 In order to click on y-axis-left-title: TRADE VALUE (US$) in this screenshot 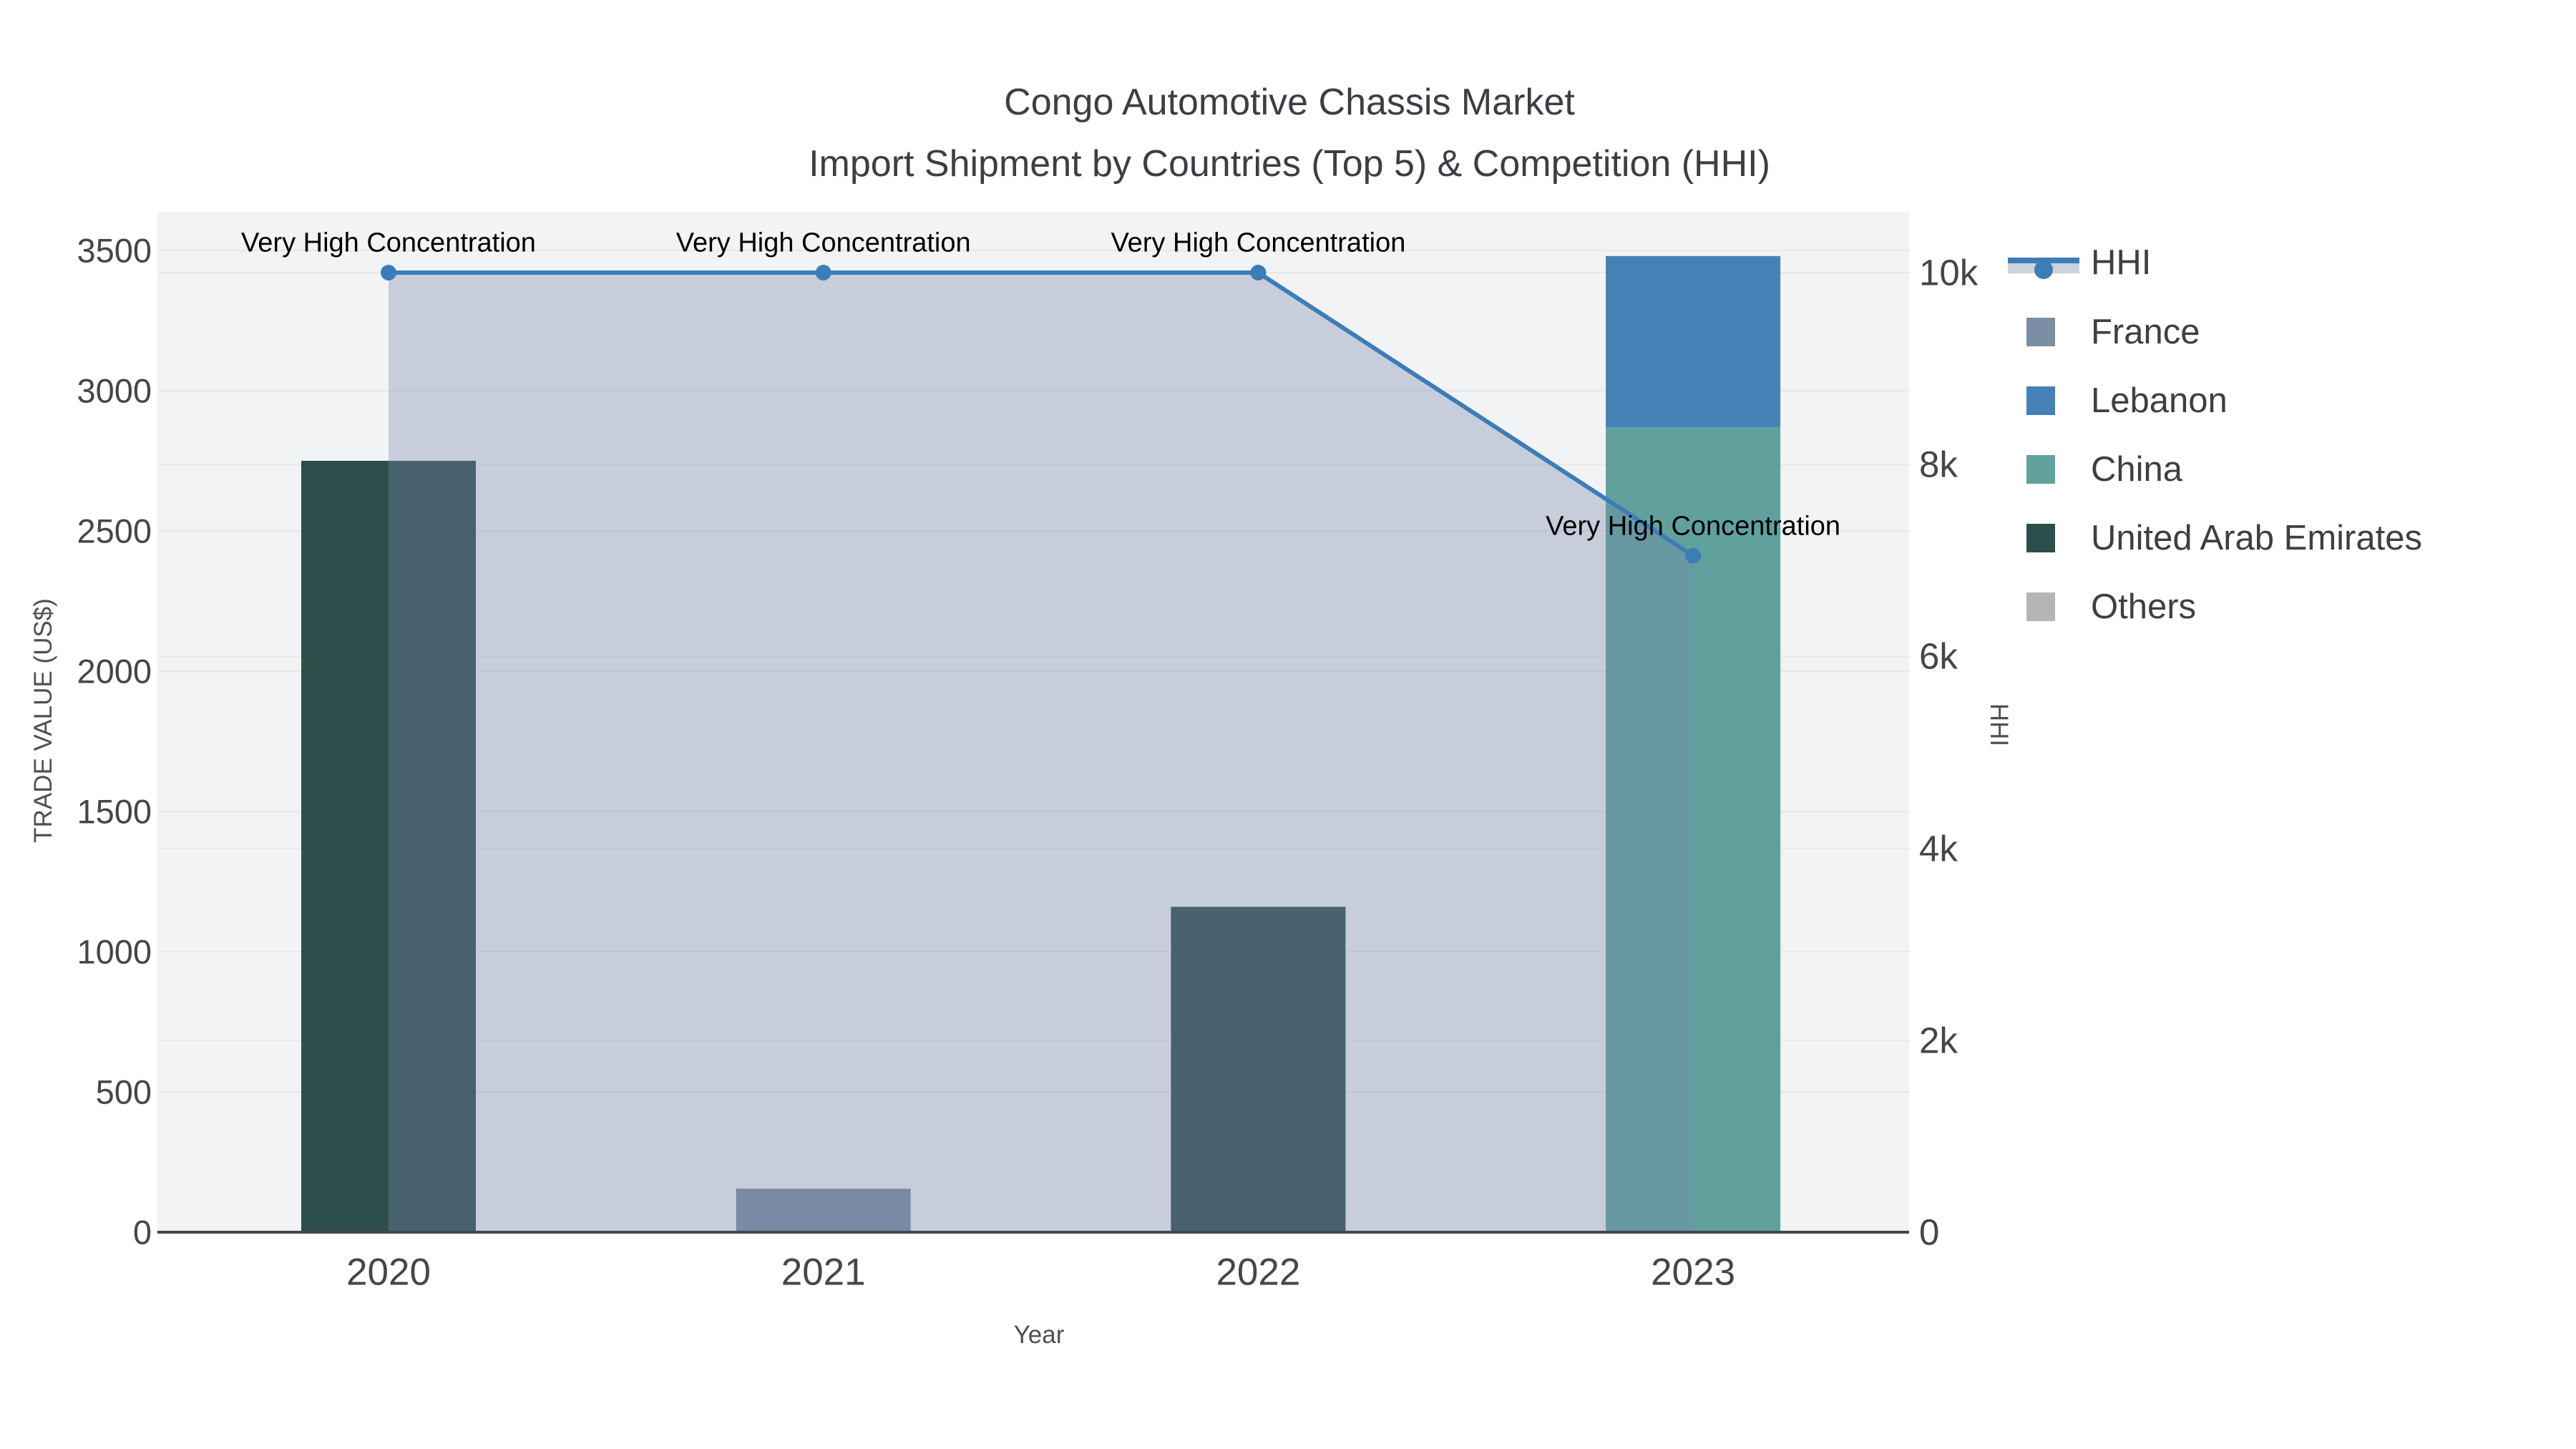, I will do `click(43, 720)`.